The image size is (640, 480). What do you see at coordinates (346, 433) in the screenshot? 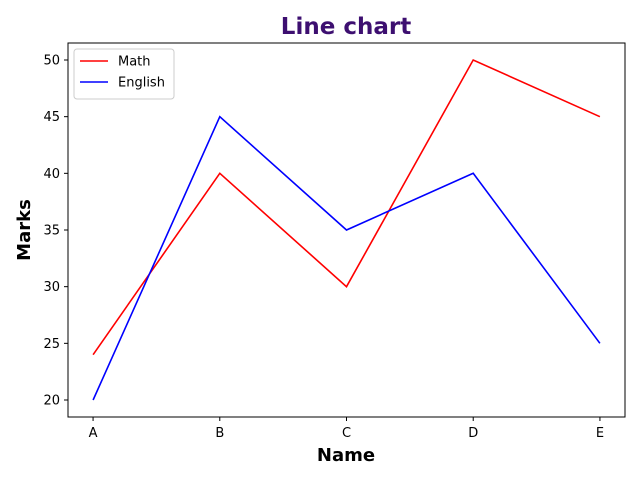
I see `x-tick-label: C` at bounding box center [346, 433].